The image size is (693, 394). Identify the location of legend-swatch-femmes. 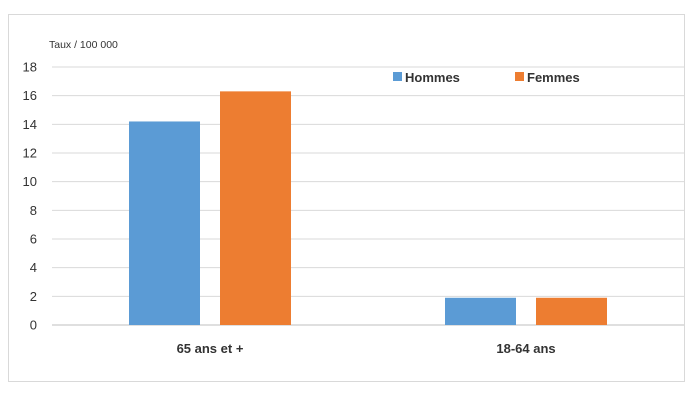
(519, 76).